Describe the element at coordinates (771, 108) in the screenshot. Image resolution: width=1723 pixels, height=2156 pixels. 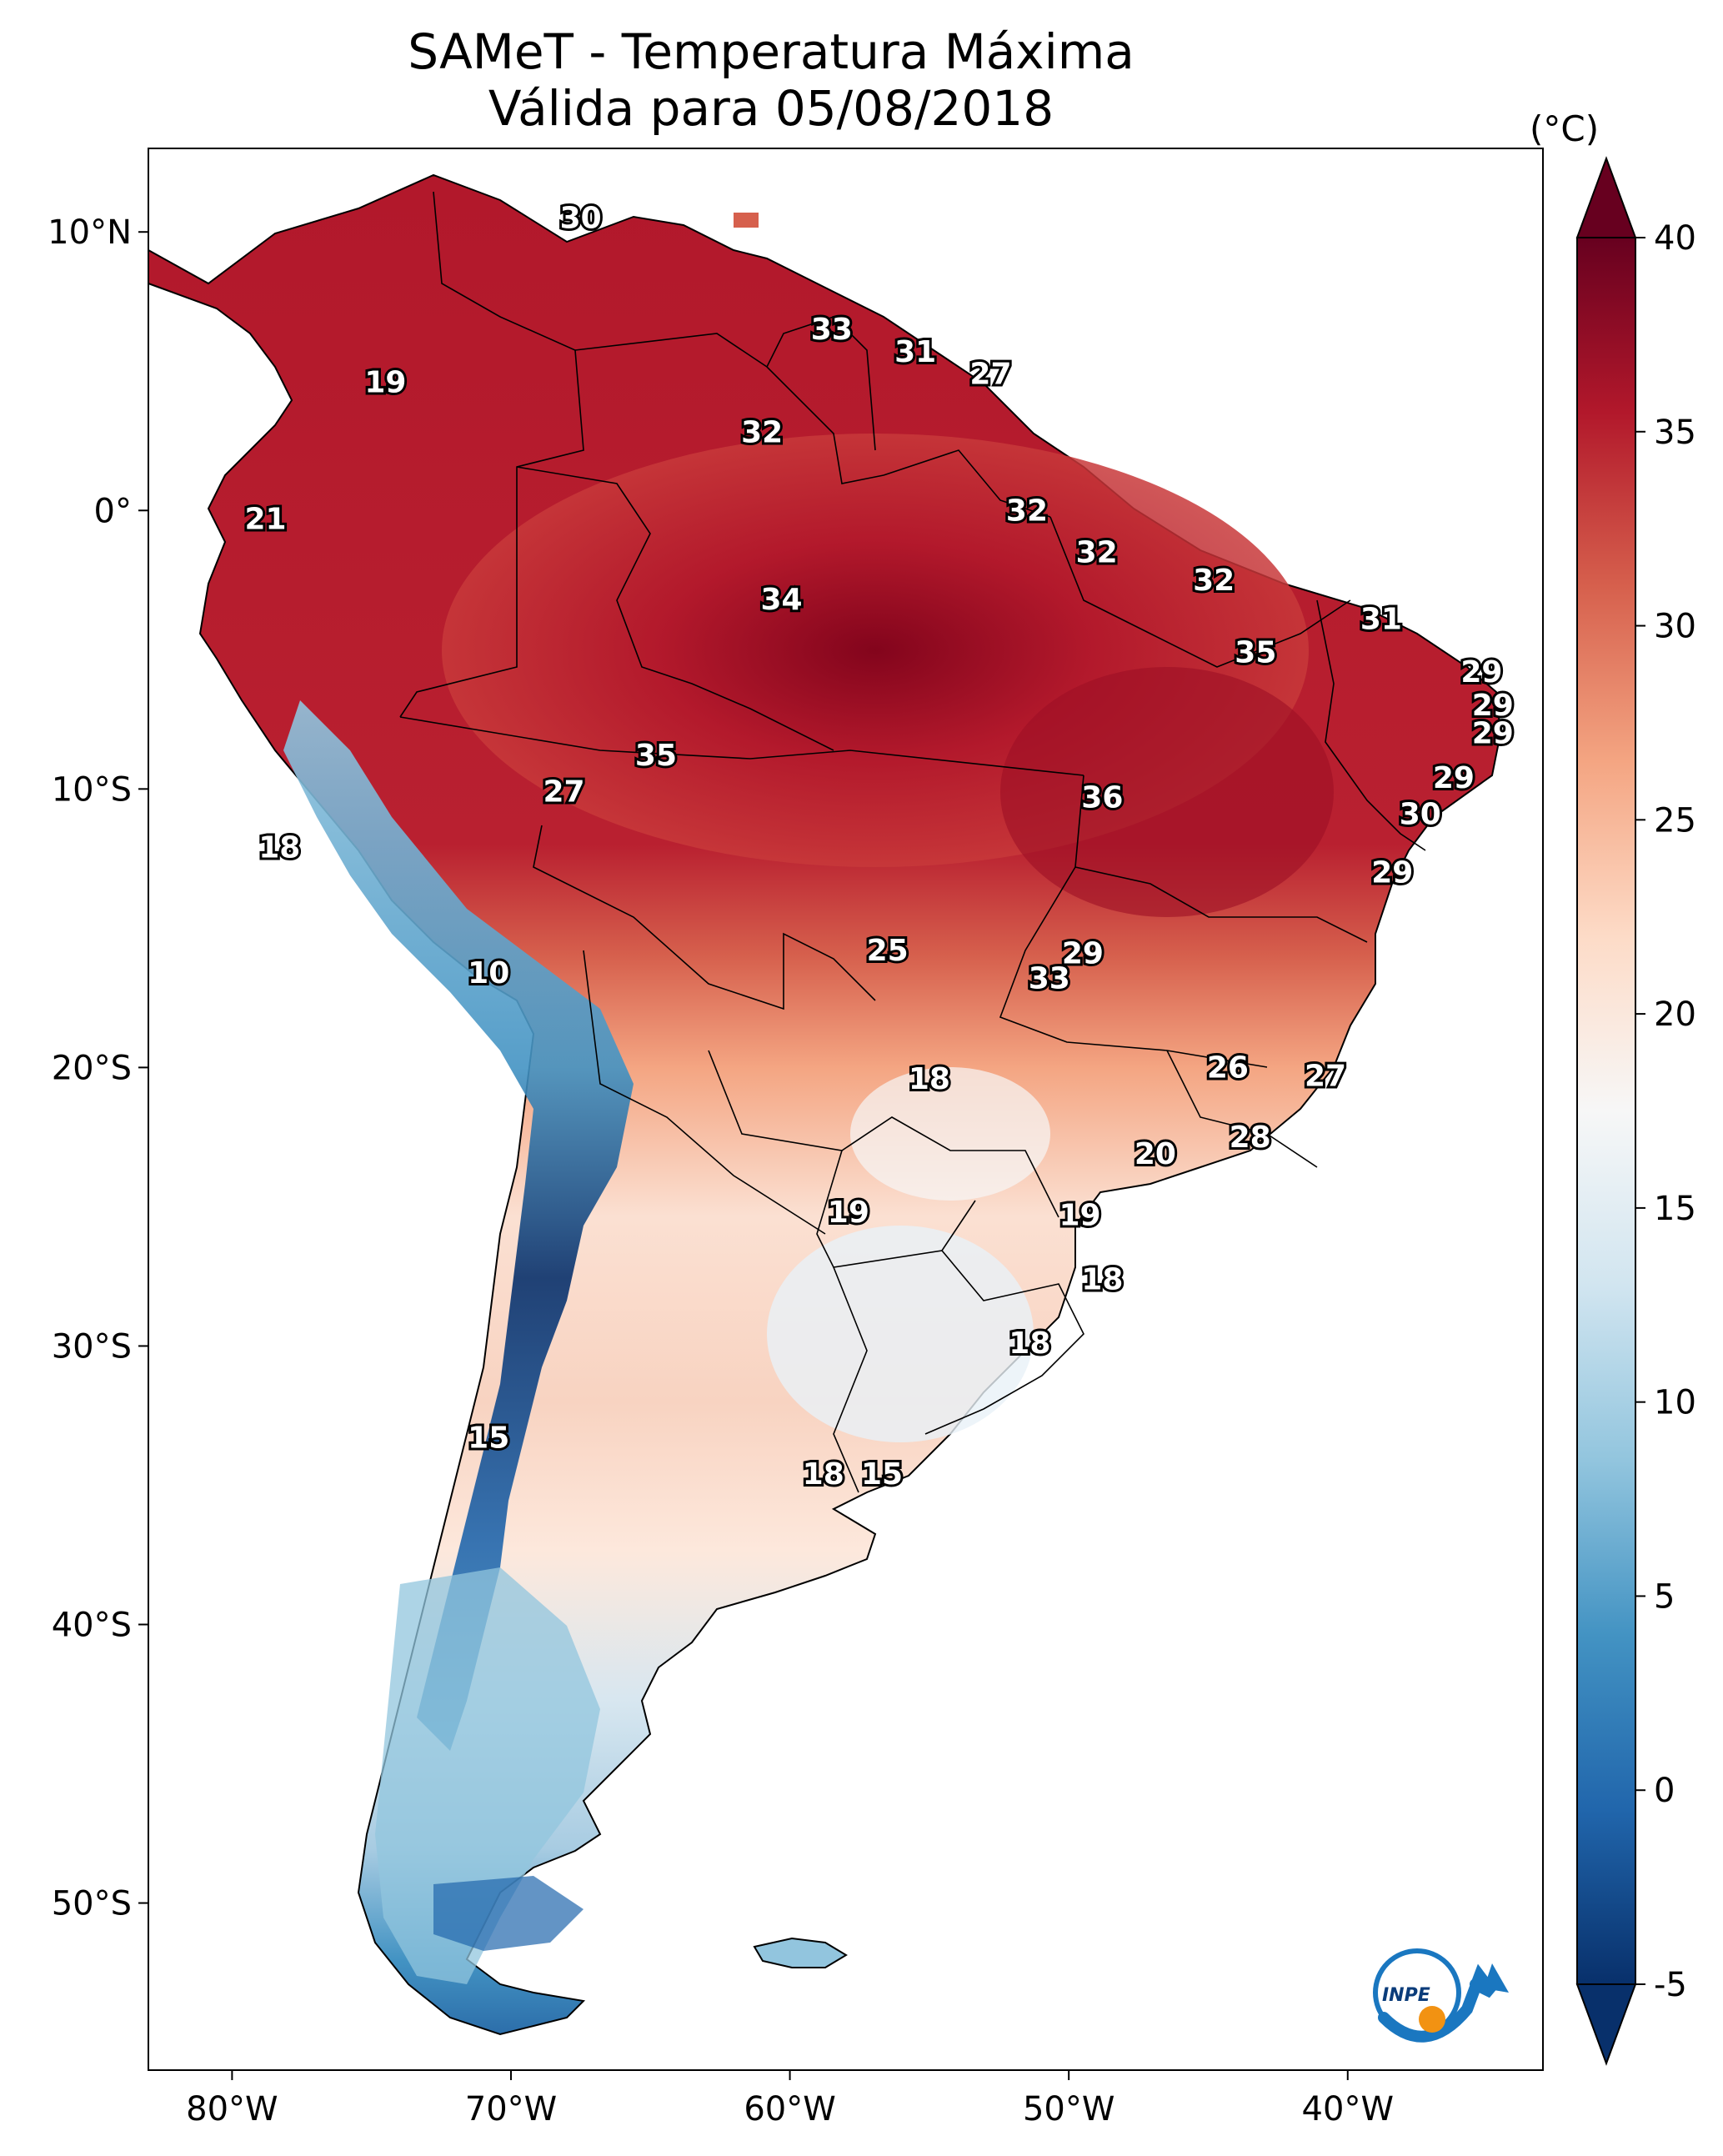
I see `map-subtitle: Válida para 05/08/2018` at that location.